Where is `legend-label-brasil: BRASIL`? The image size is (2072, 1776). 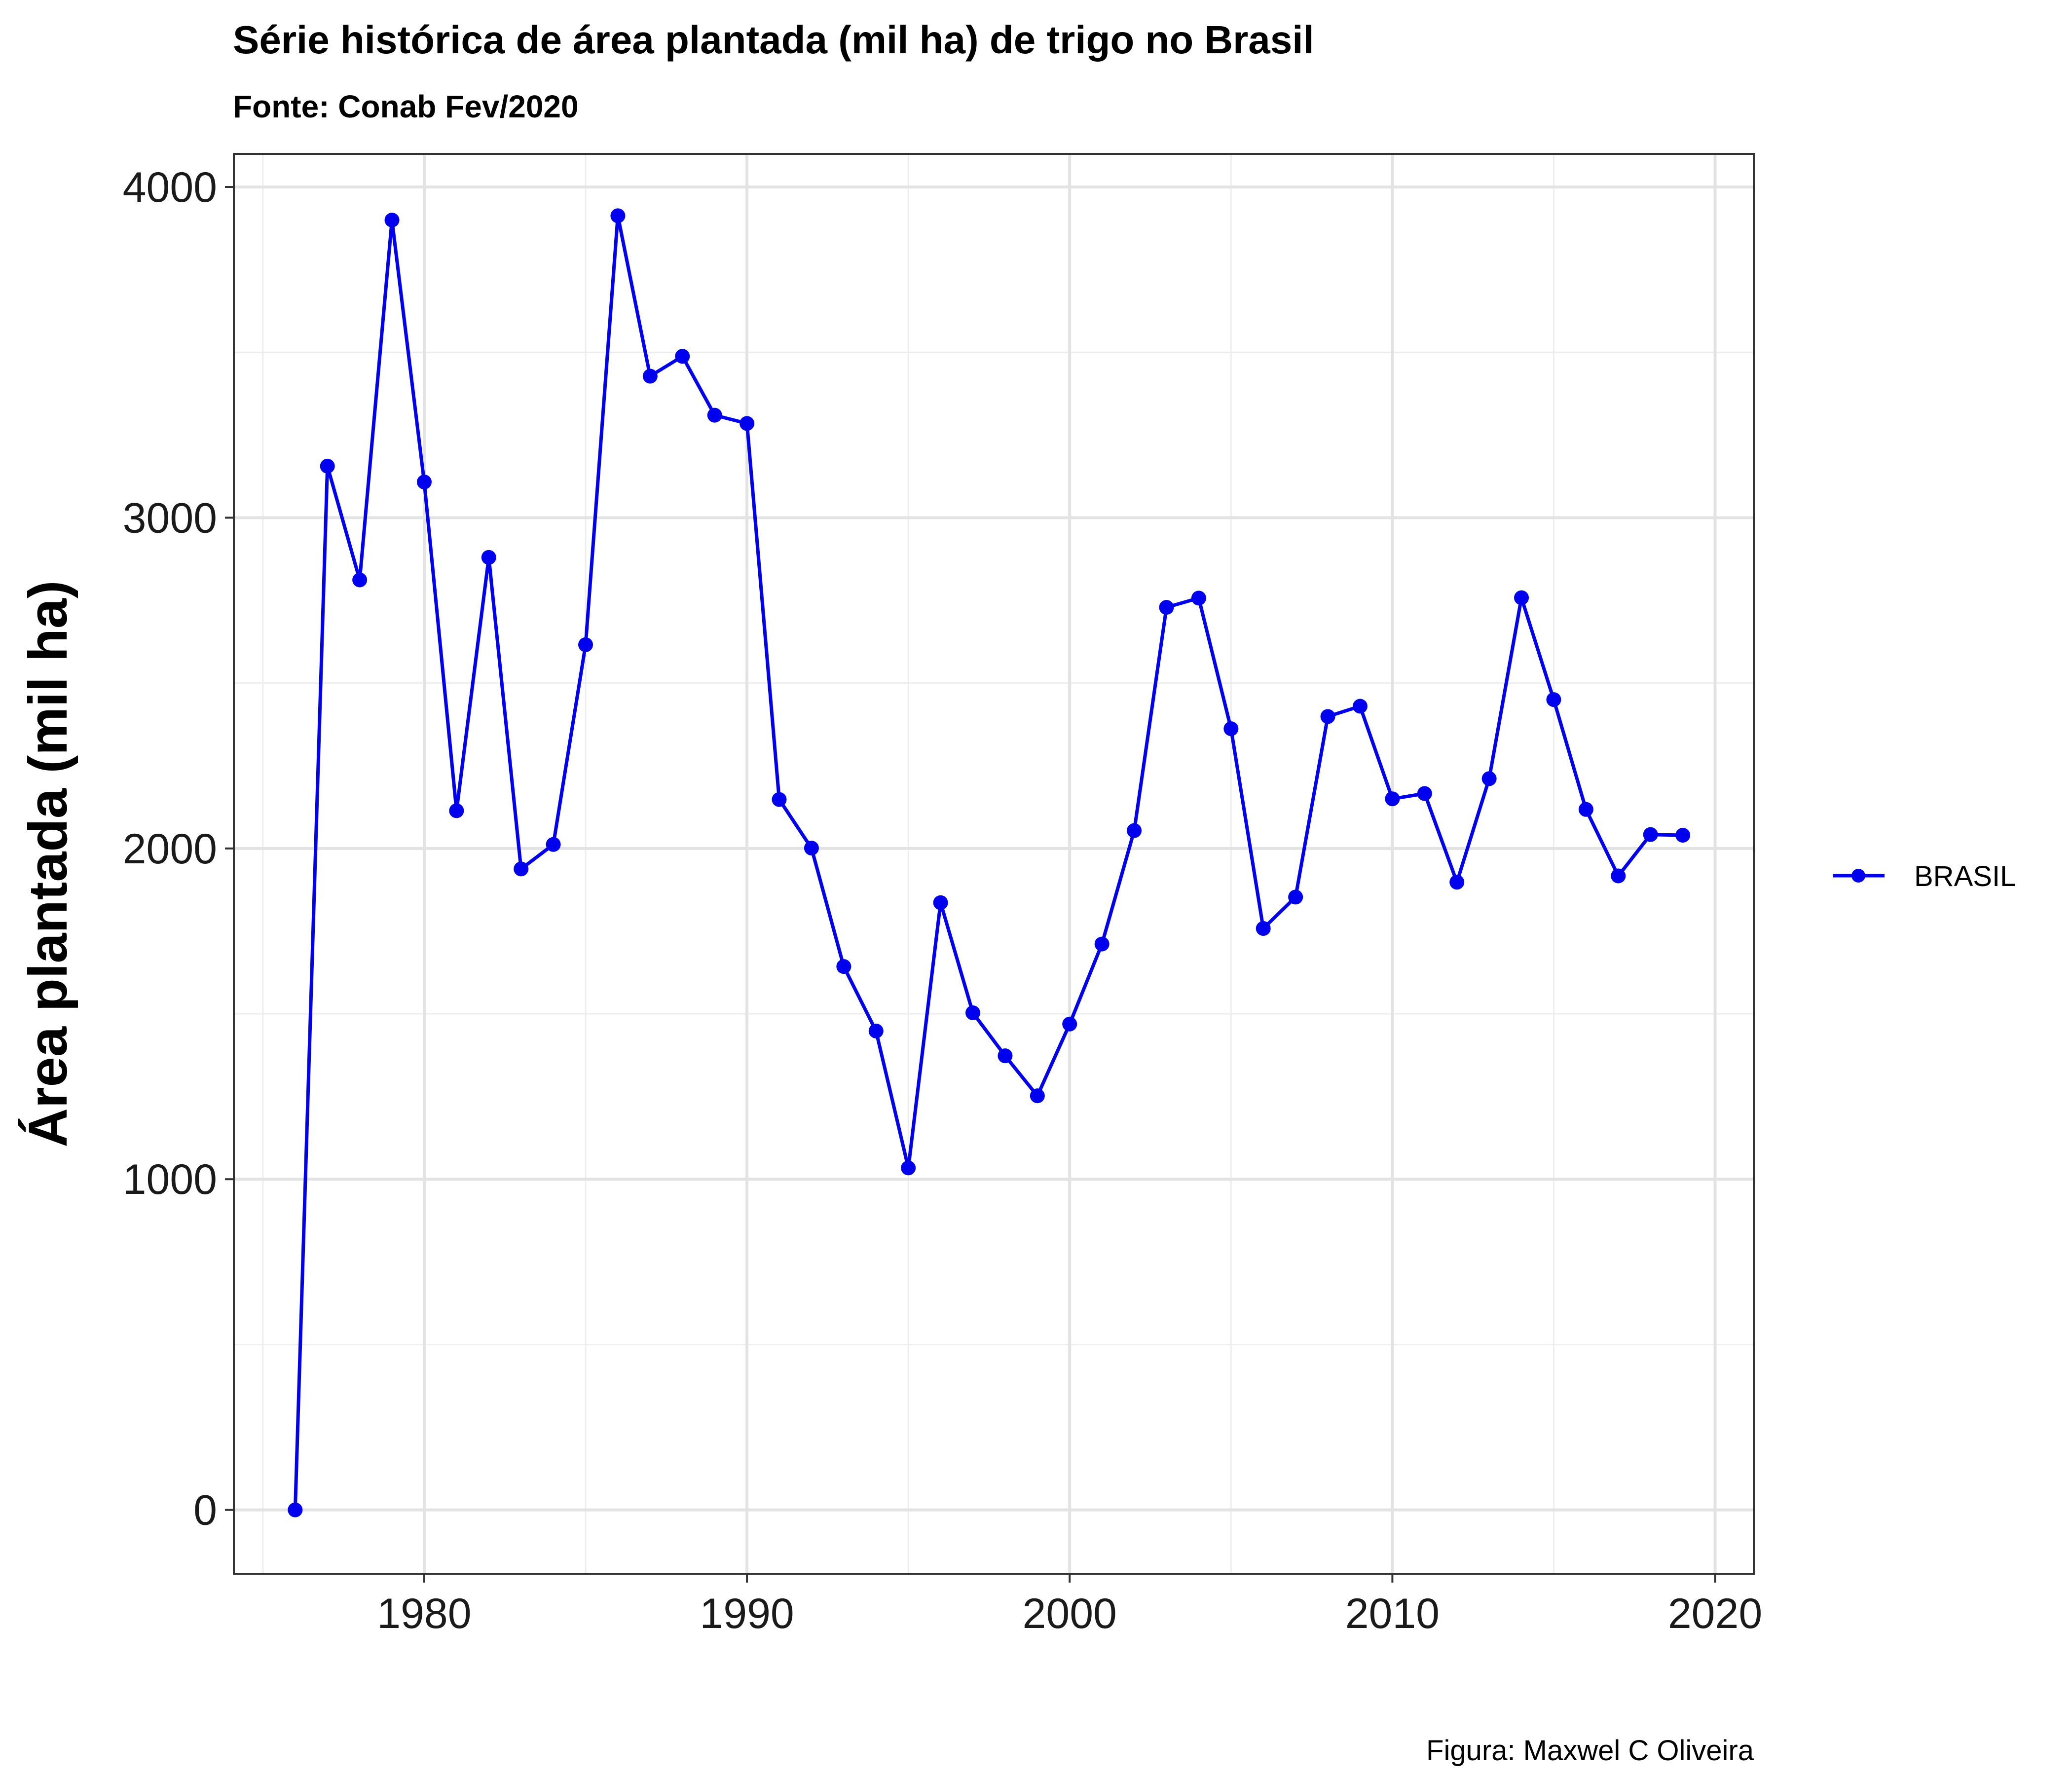
legend-label-brasil: BRASIL is located at coordinates (1965, 876).